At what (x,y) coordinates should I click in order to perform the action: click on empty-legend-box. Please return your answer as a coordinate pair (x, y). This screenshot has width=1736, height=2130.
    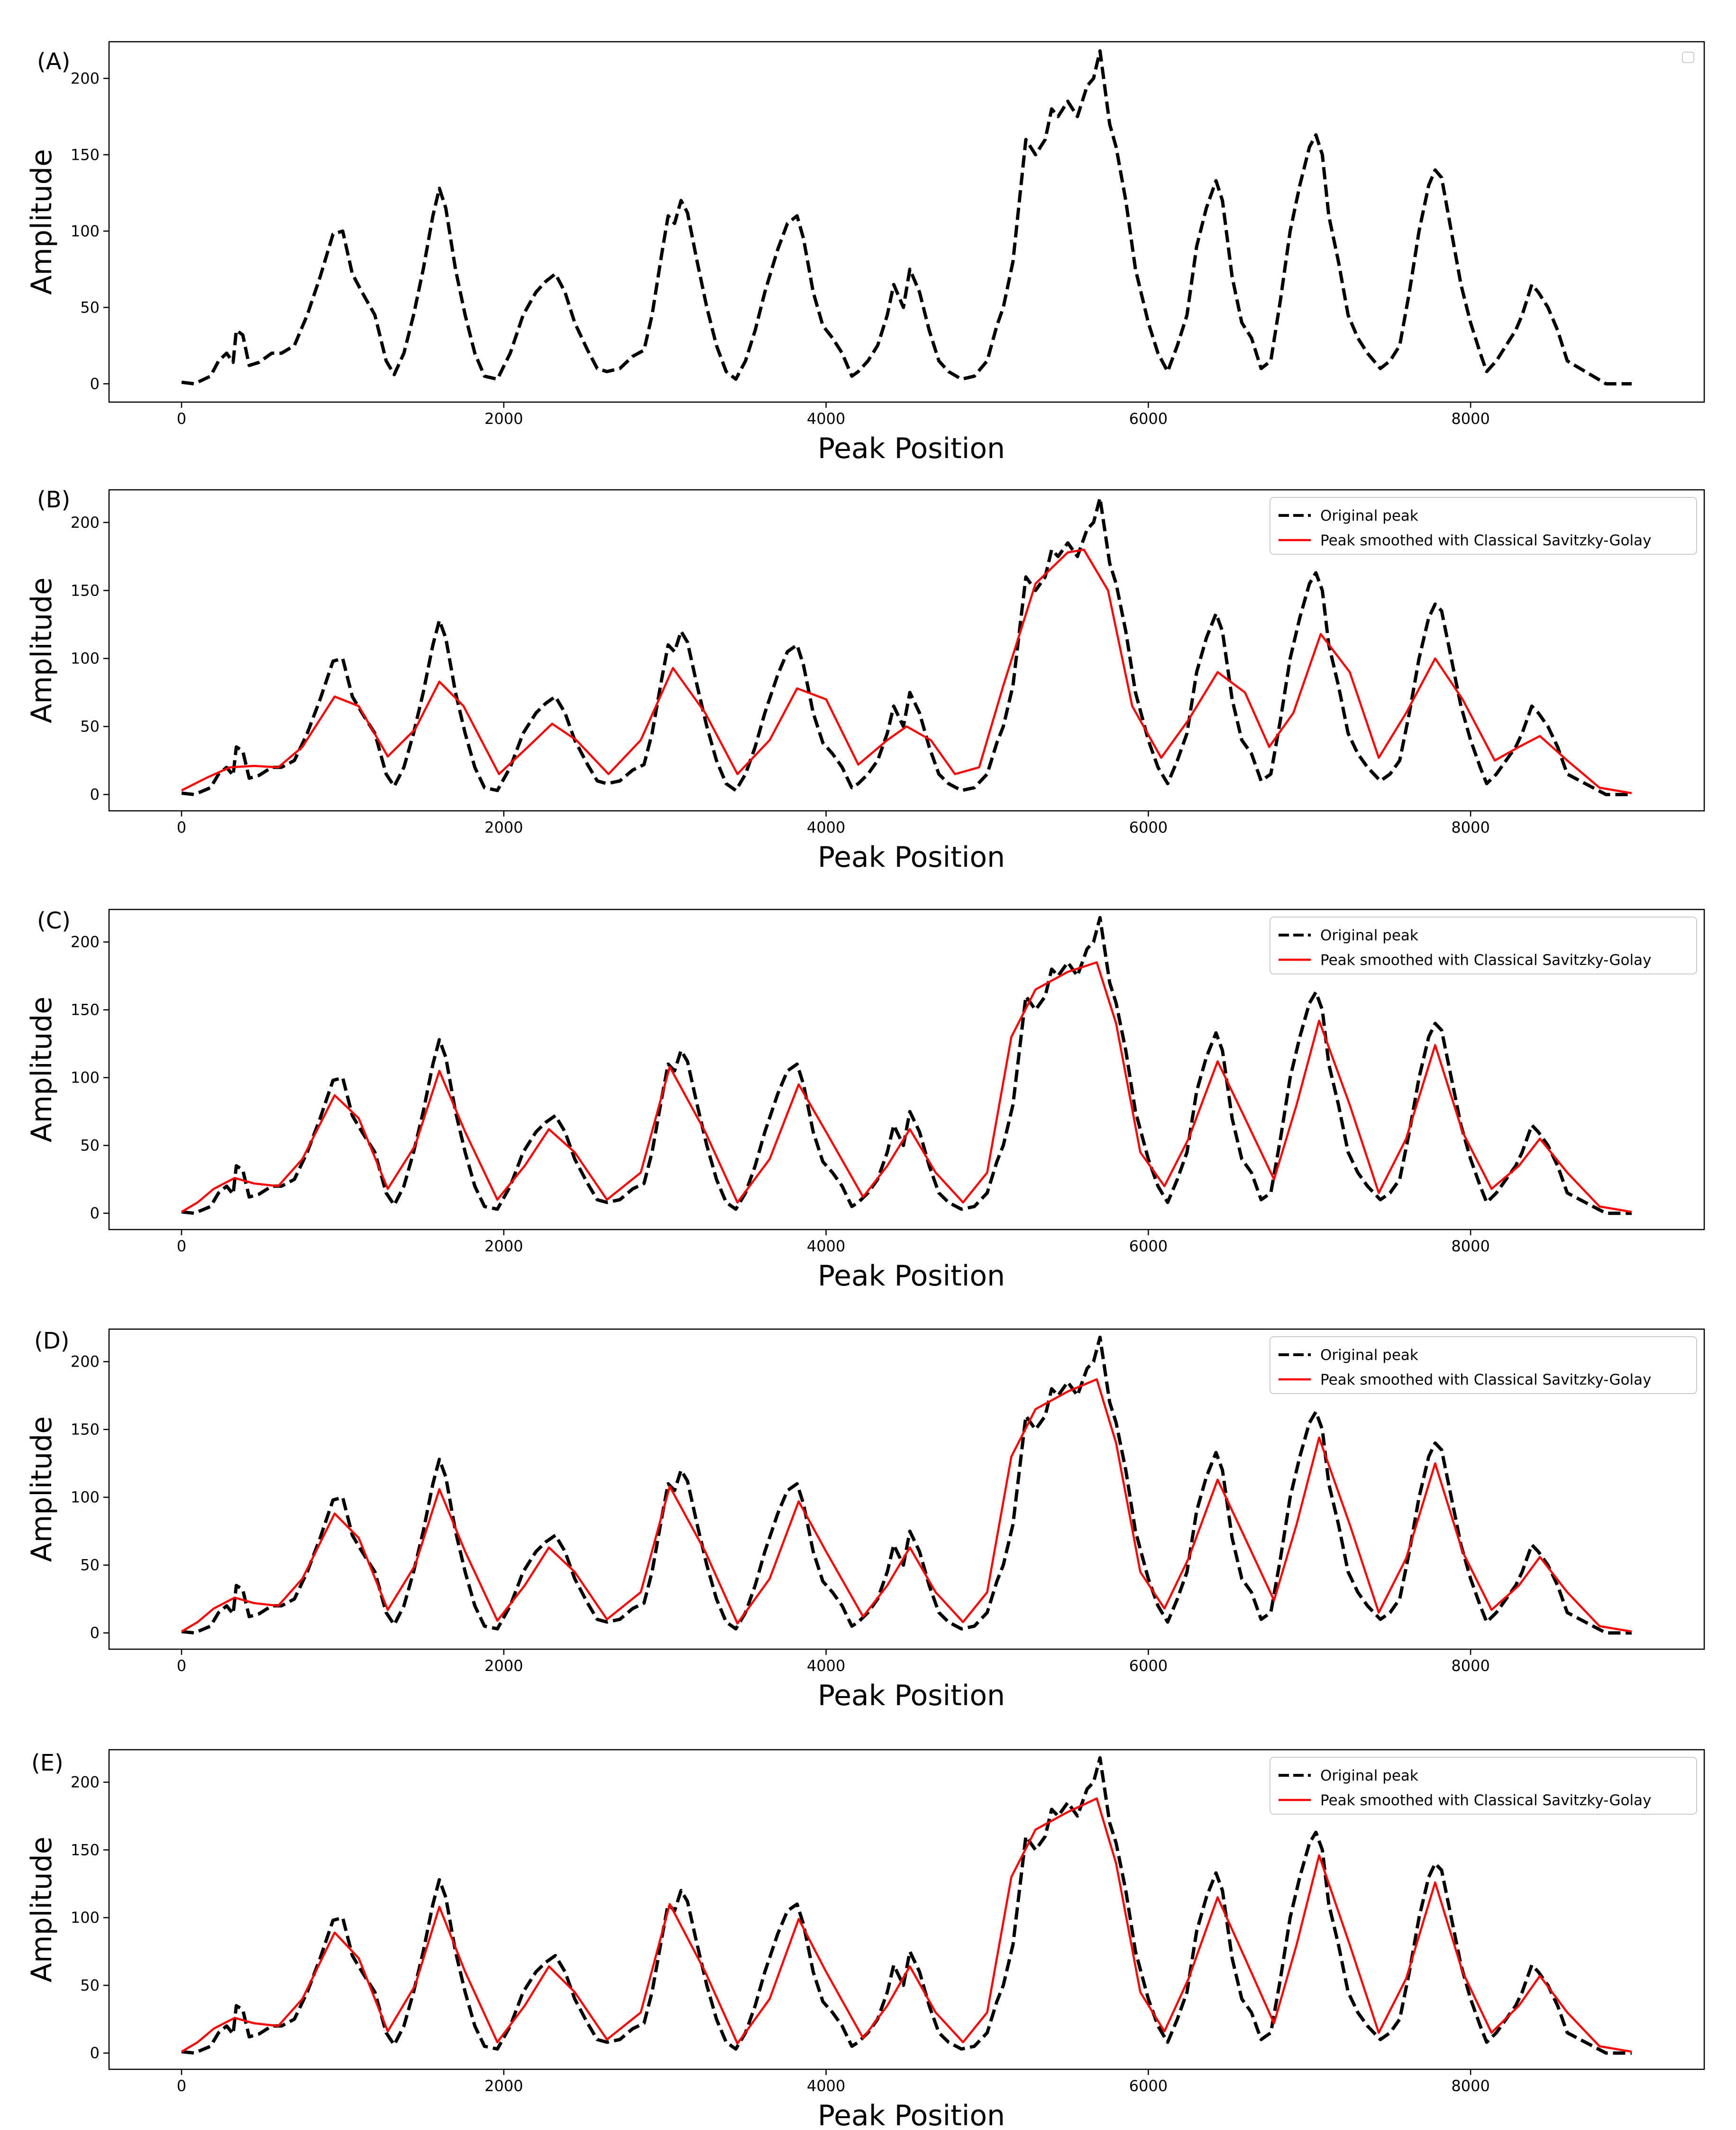
    Looking at the image, I should click on (1688, 58).